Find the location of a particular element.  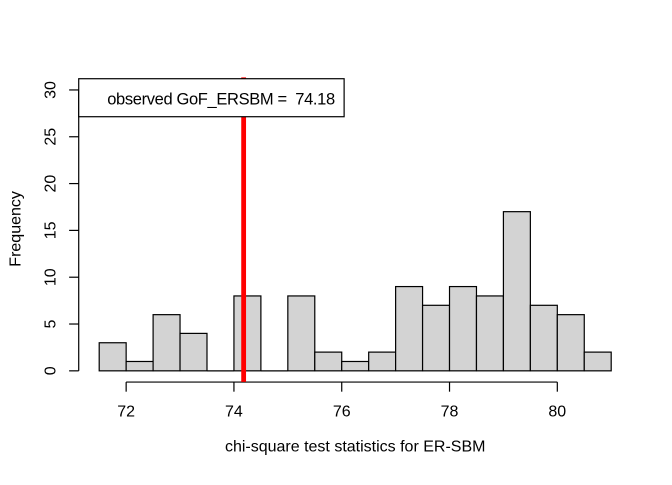

svg-text: 80 is located at coordinates (557, 412).